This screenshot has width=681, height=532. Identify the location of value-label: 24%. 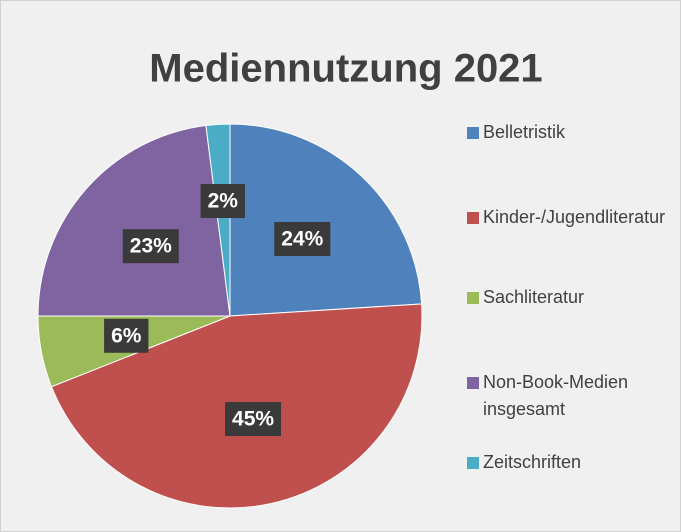
(302, 239).